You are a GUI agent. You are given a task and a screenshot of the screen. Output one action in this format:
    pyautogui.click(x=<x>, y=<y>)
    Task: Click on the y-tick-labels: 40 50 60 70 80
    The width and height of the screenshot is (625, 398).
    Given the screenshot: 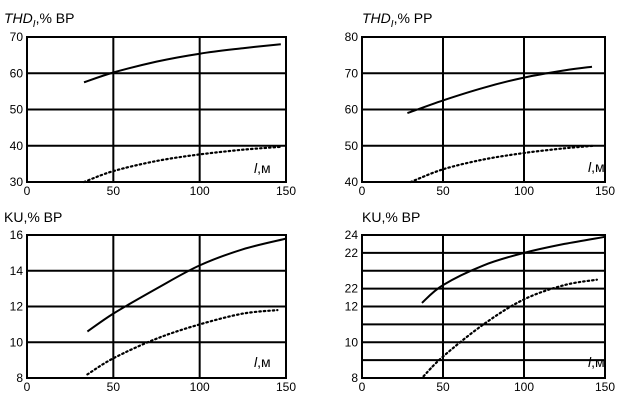 What is the action you would take?
    pyautogui.click(x=352, y=109)
    